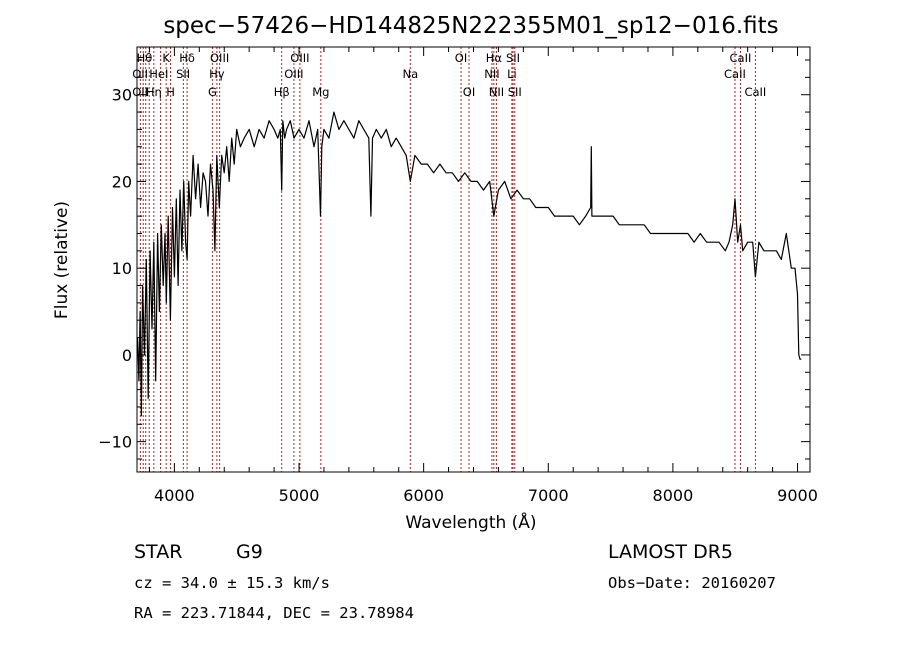  Describe the element at coordinates (797, 495) in the screenshot. I see `x-tick-label: 9000` at that location.